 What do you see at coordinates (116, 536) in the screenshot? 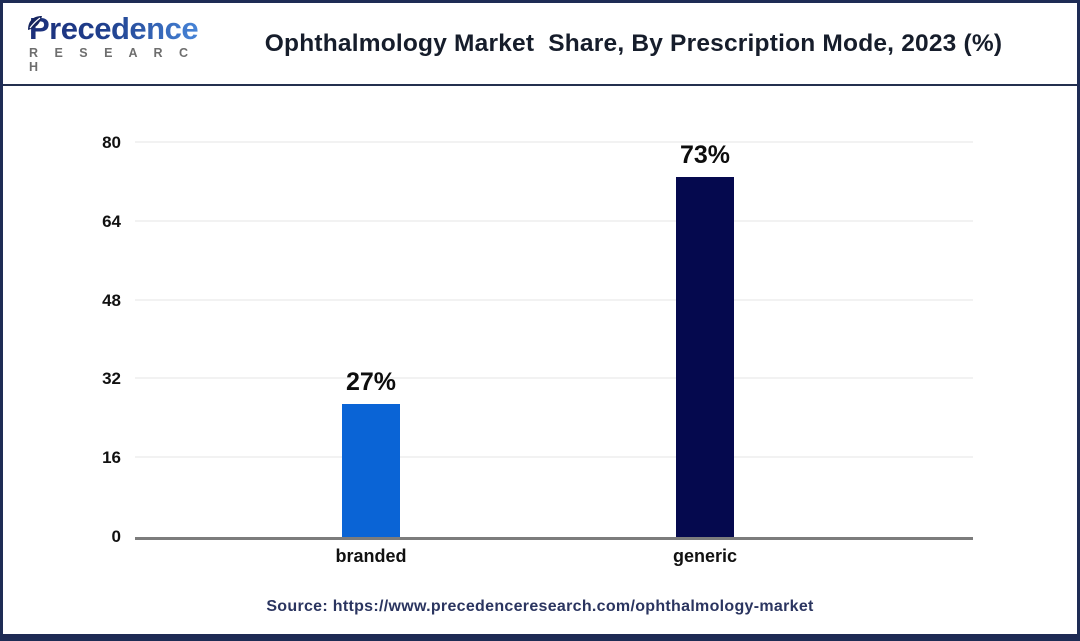
I see `y-axis-tick-0: 0` at bounding box center [116, 536].